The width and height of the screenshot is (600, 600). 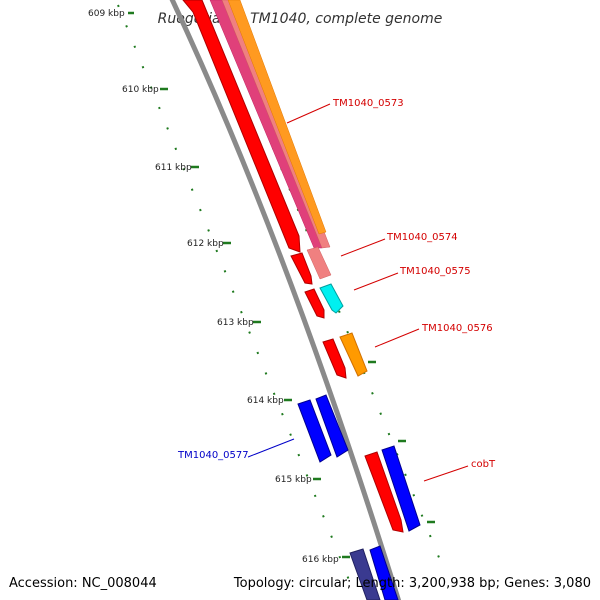 I want to click on gene-arrow-tm1040-0573-d, so click(x=277, y=117).